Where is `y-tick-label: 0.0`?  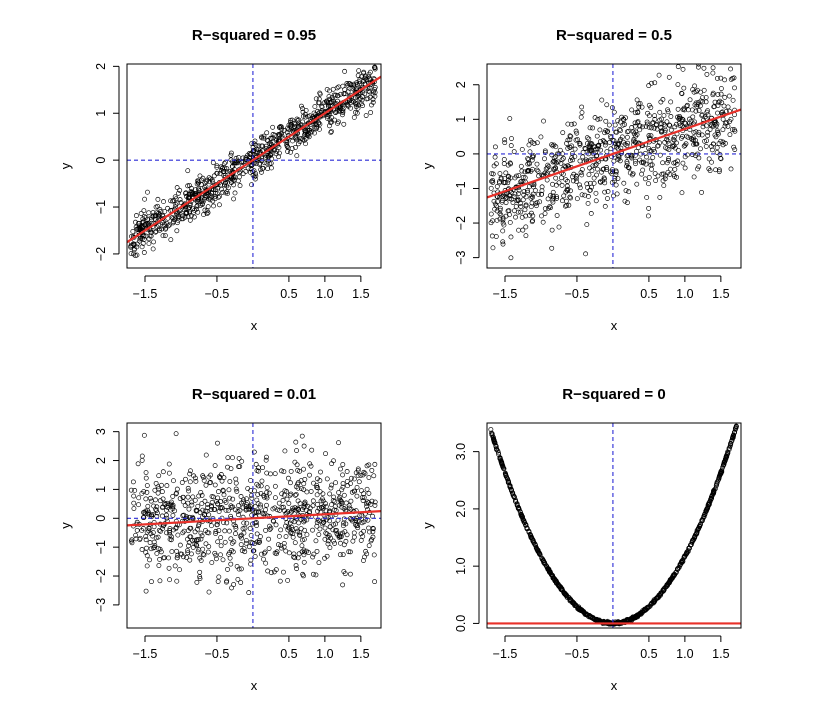
y-tick-label: 0.0 is located at coordinates (461, 623).